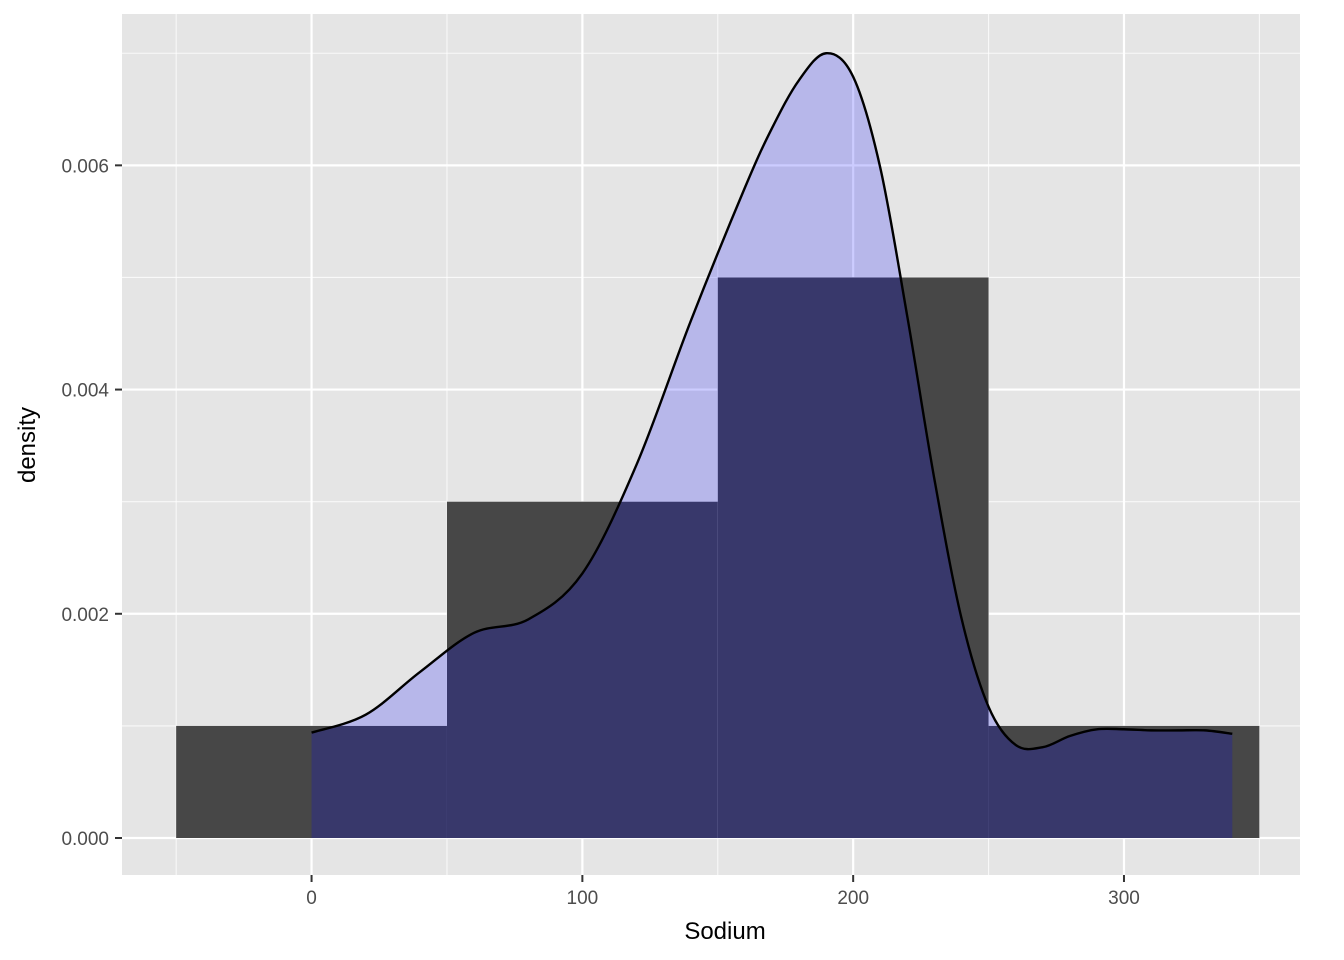 The image size is (1344, 960). I want to click on y-tick-label: 0.004, so click(85, 391).